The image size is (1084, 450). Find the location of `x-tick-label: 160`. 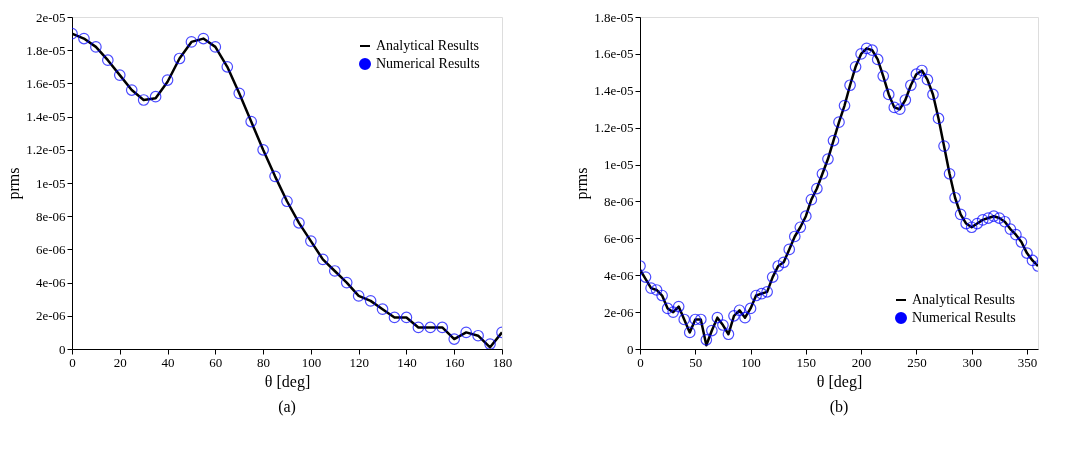

x-tick-label: 160 is located at coordinates (454, 362).